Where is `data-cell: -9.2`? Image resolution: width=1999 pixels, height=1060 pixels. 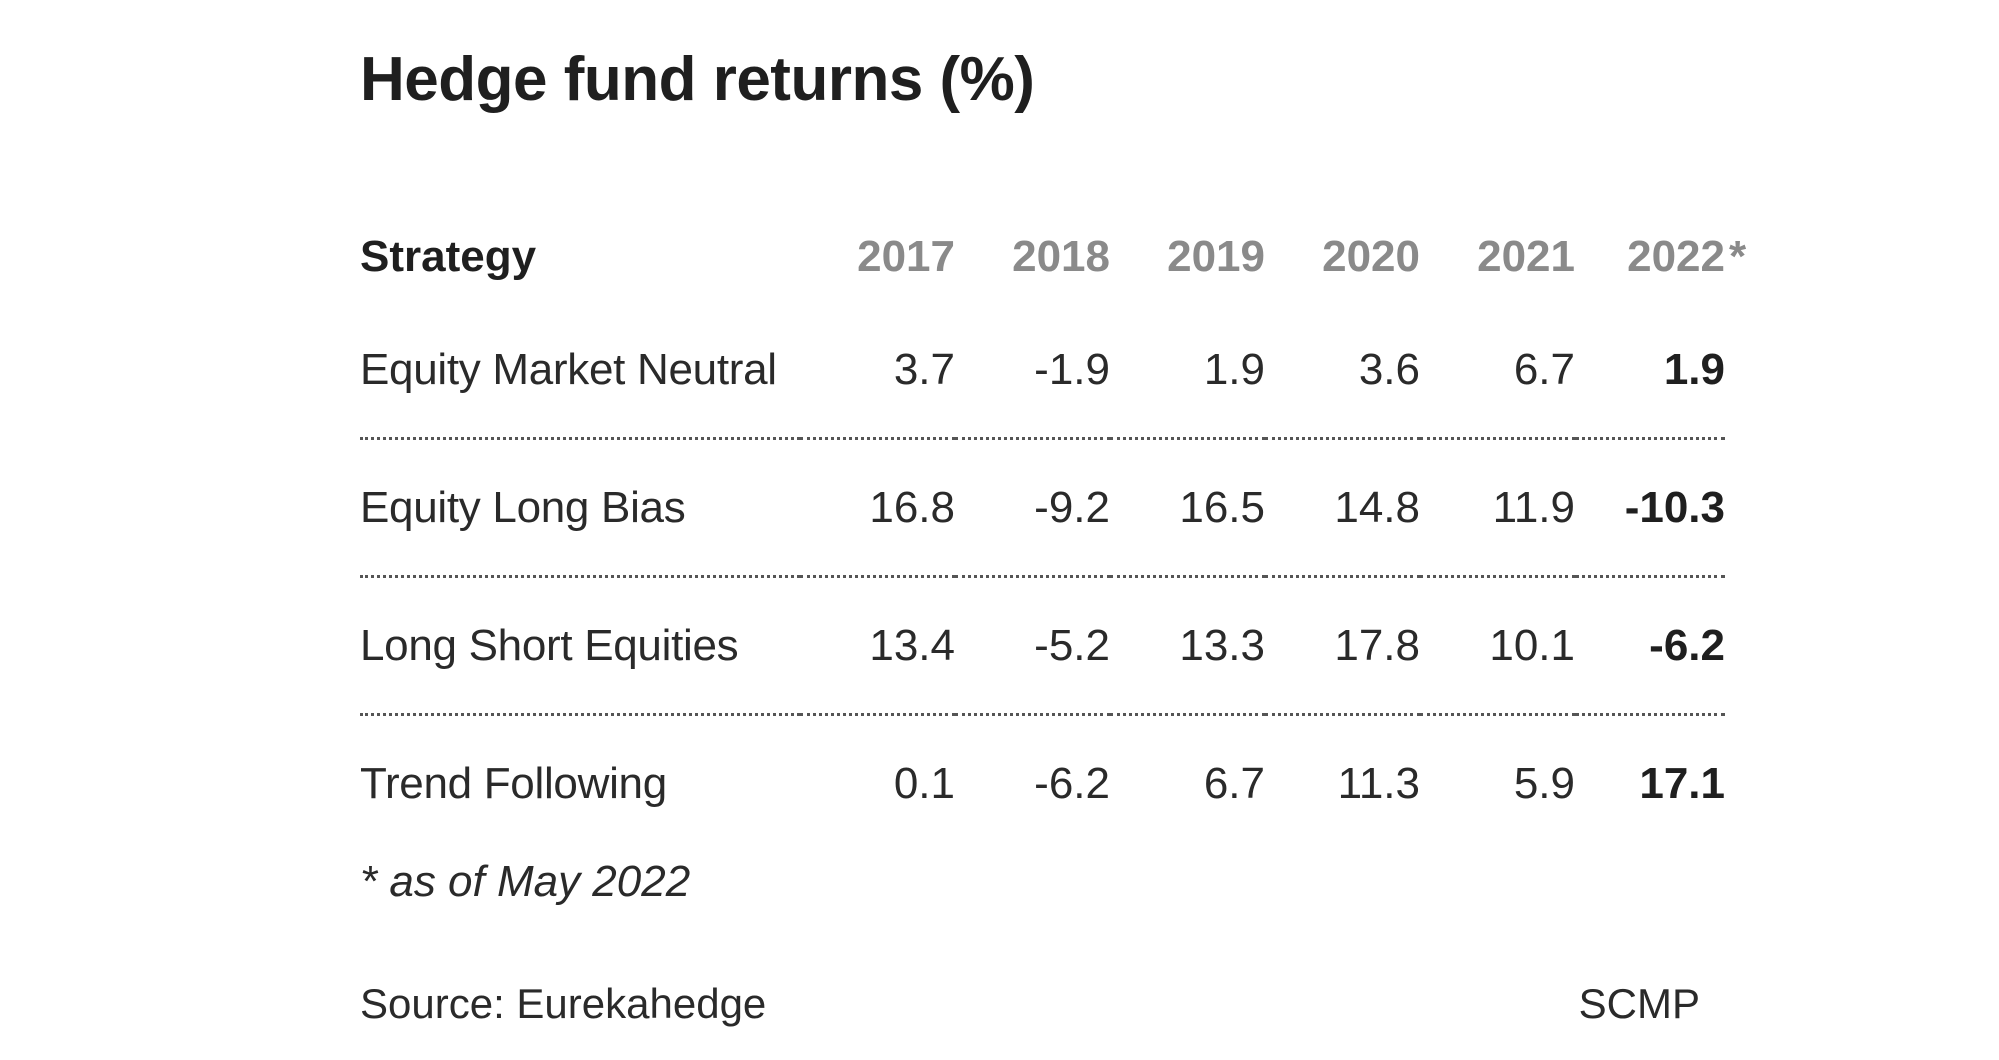
data-cell: -9.2 is located at coordinates (1032, 508).